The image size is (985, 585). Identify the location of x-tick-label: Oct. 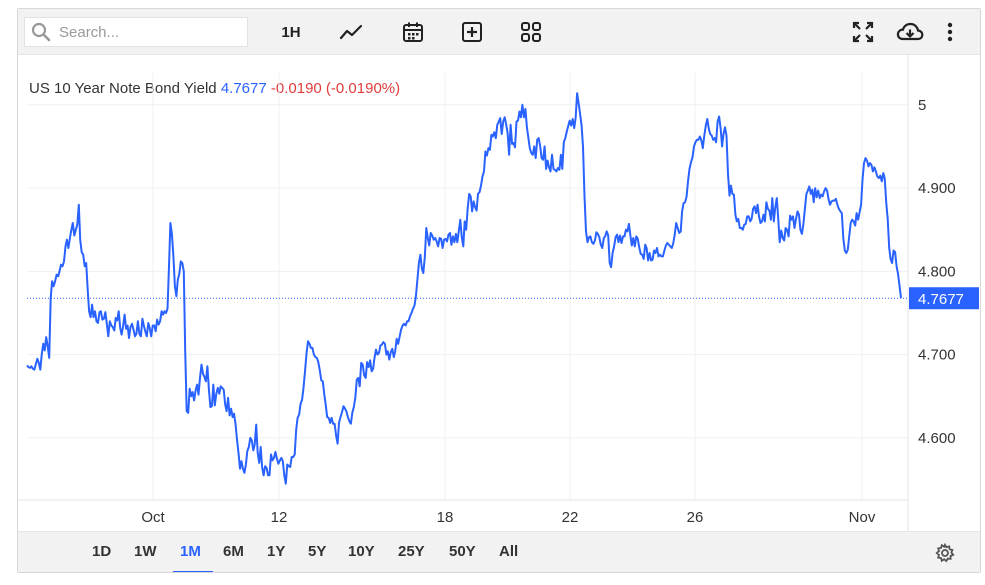
(153, 517).